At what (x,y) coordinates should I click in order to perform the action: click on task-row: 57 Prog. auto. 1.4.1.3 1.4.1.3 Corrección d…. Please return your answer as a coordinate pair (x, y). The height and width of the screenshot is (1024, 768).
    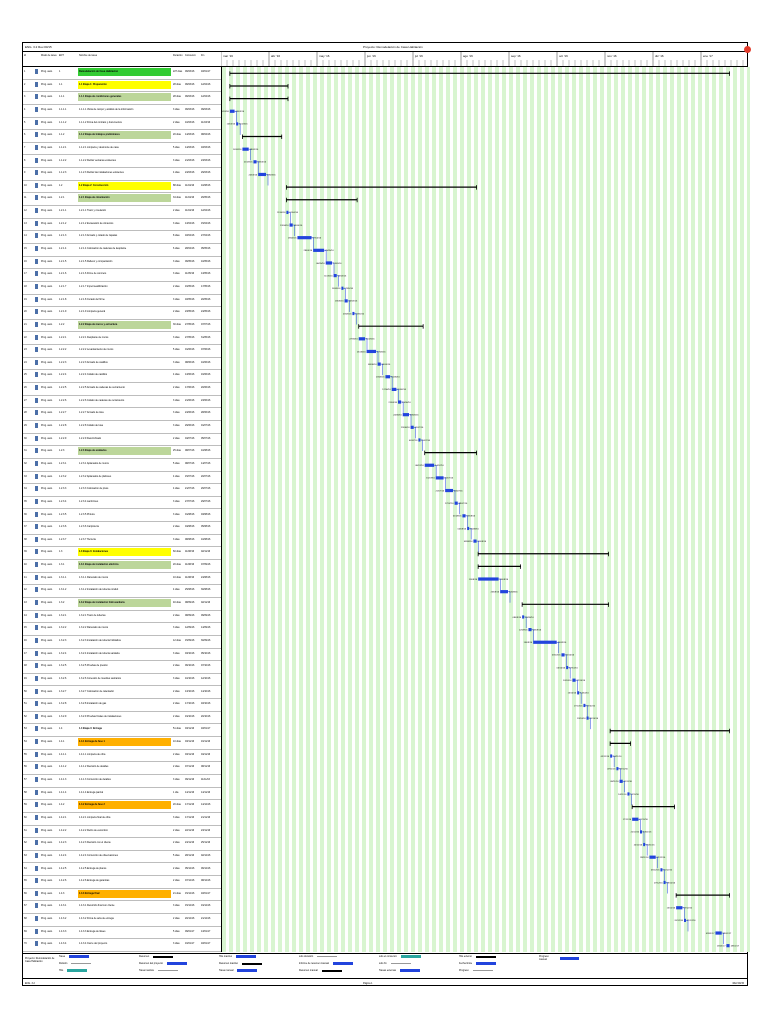
    Looking at the image, I should click on (122, 781).